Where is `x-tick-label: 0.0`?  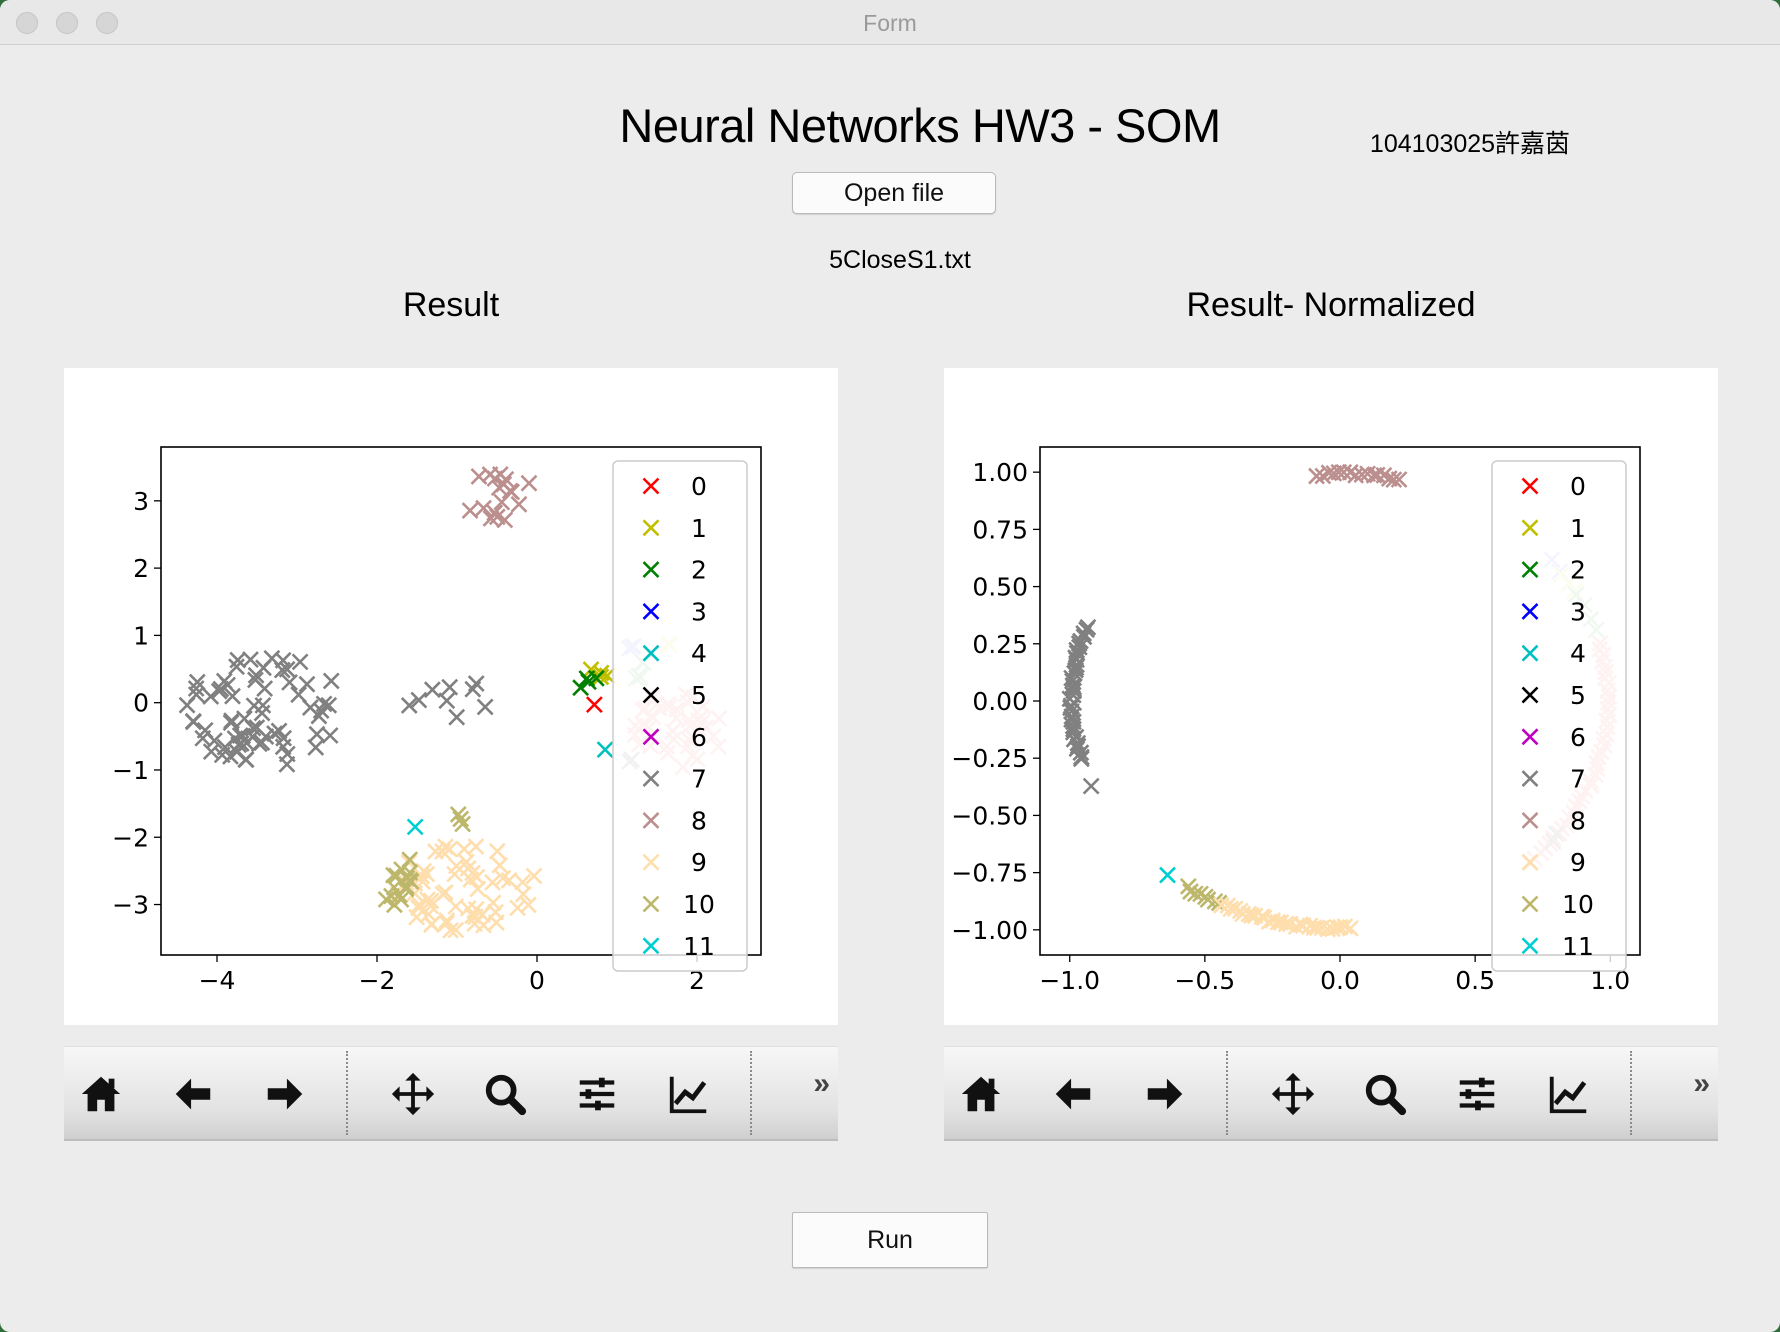 x-tick-label: 0.0 is located at coordinates (1340, 980).